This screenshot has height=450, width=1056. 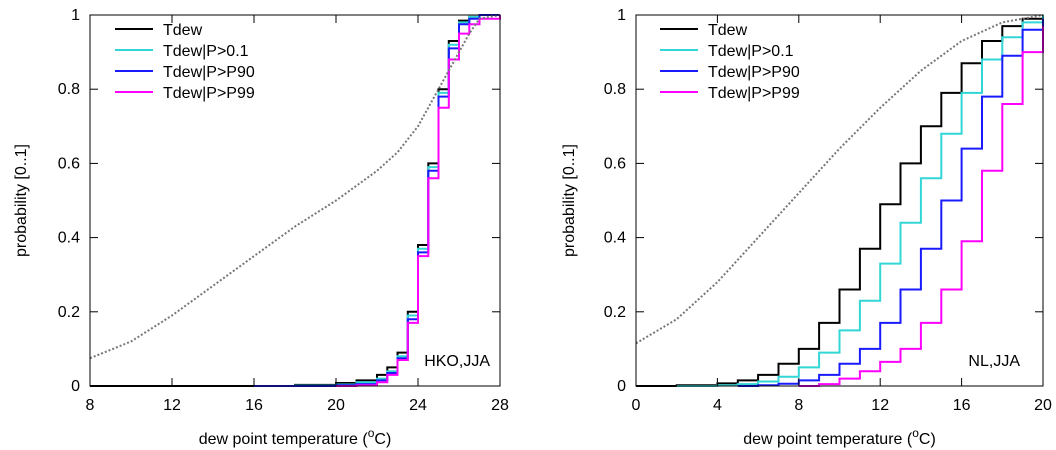 What do you see at coordinates (636, 405) in the screenshot?
I see `x-tick-label: 0` at bounding box center [636, 405].